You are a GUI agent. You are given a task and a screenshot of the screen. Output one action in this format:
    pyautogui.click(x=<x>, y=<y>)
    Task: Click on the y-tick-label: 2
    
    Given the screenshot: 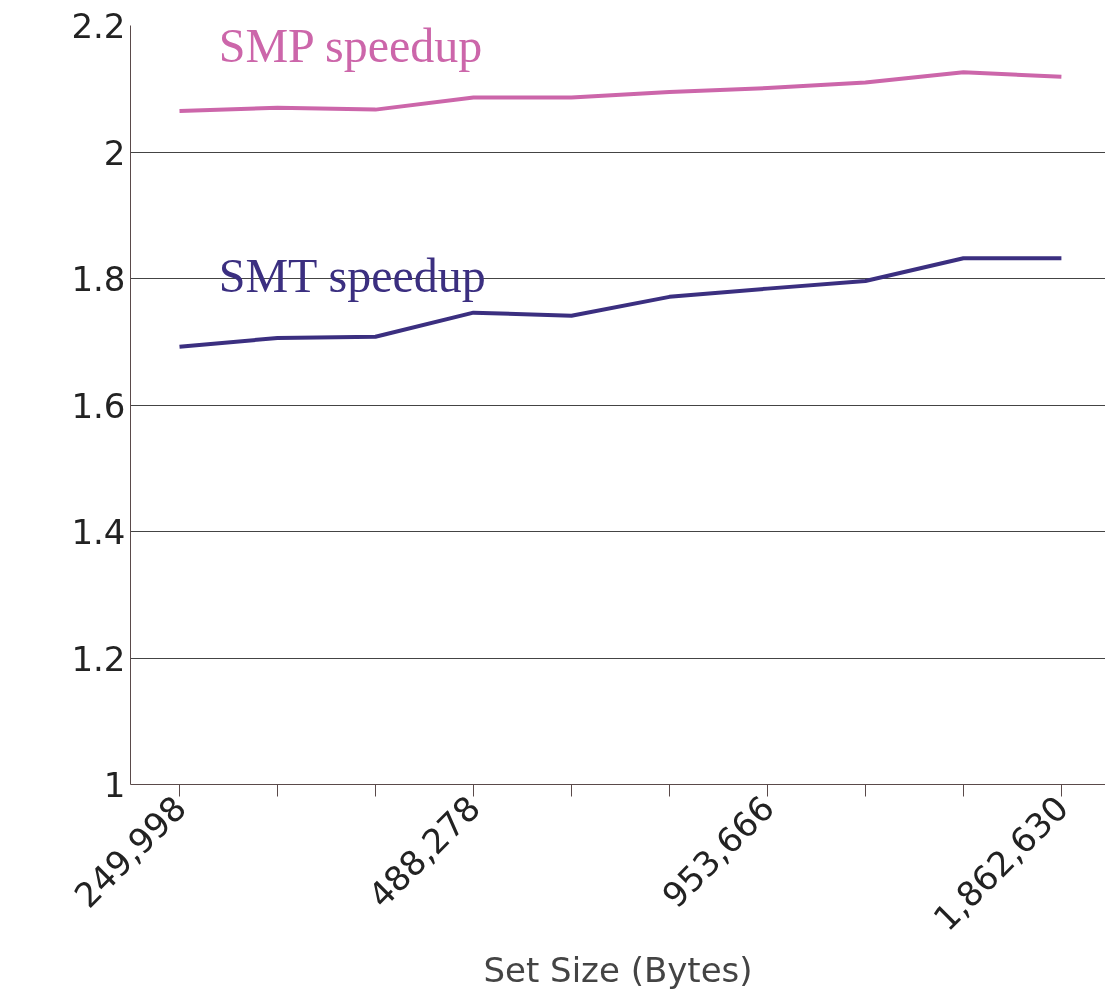 What is the action you would take?
    pyautogui.click(x=114, y=152)
    